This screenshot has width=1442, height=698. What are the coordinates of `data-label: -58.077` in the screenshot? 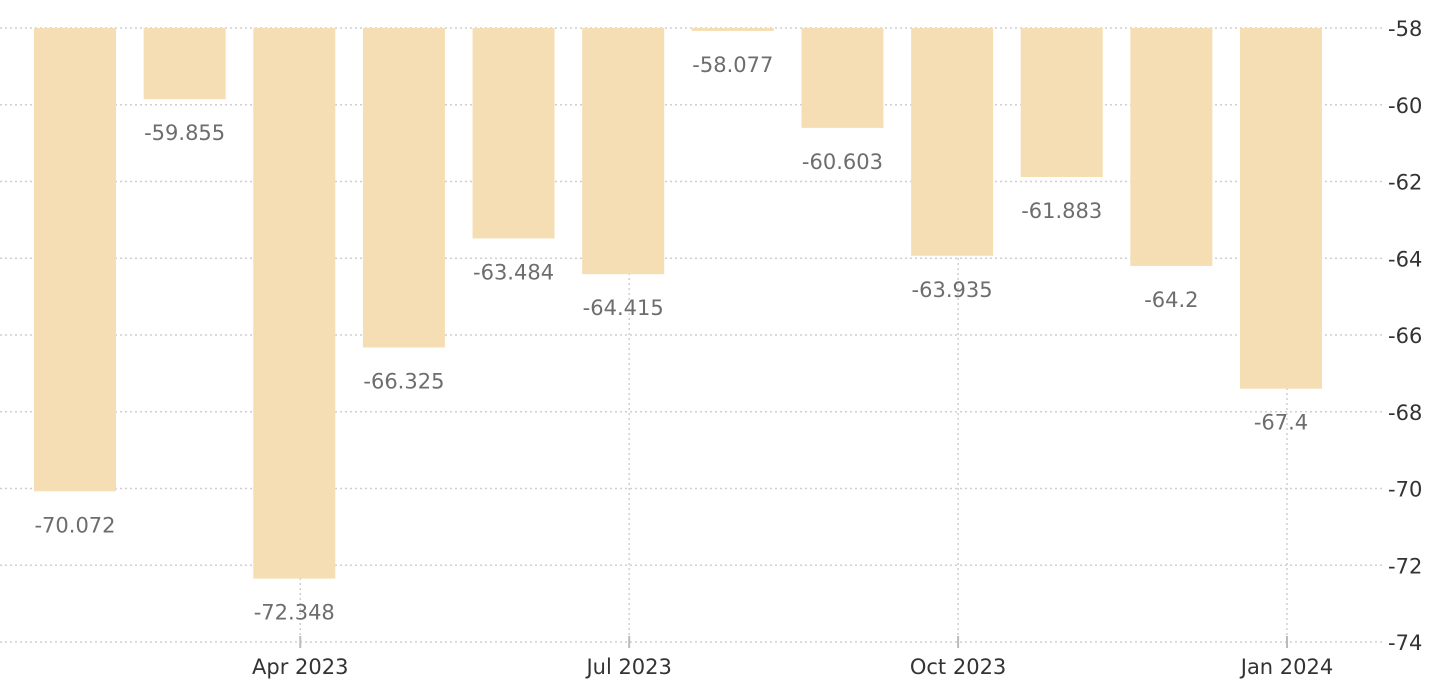 It's located at (732, 65).